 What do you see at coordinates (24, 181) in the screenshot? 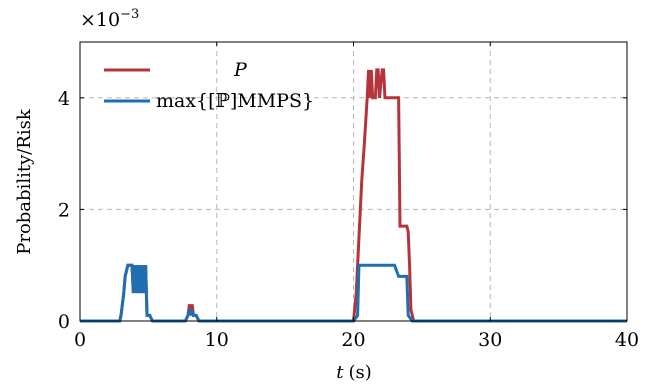
I see `y-axis-label: Probability/Risk` at bounding box center [24, 181].